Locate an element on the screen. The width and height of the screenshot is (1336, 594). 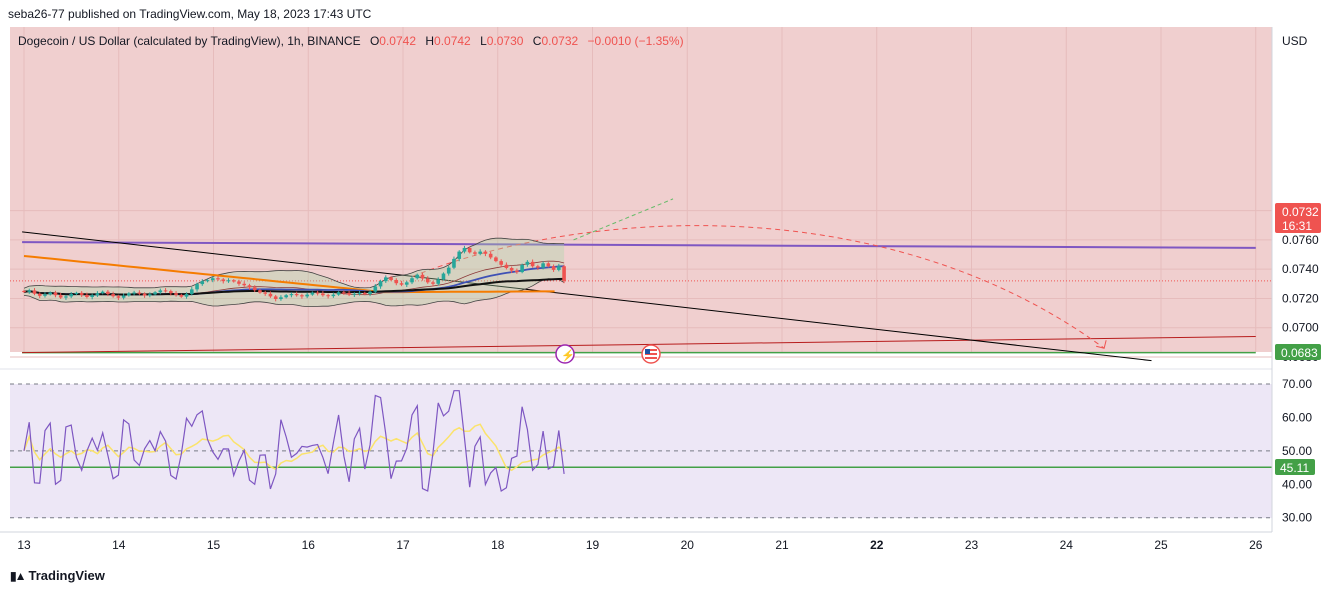
tradingview-footer: ▮▲ TradingView is located at coordinates (57, 575).